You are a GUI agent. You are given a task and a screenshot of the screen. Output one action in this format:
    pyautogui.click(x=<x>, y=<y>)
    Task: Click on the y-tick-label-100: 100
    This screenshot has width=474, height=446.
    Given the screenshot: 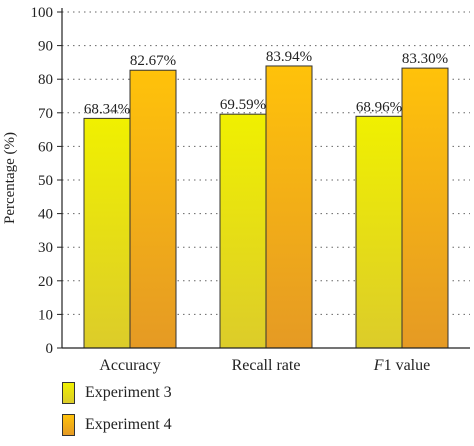 What is the action you would take?
    pyautogui.click(x=42, y=13)
    